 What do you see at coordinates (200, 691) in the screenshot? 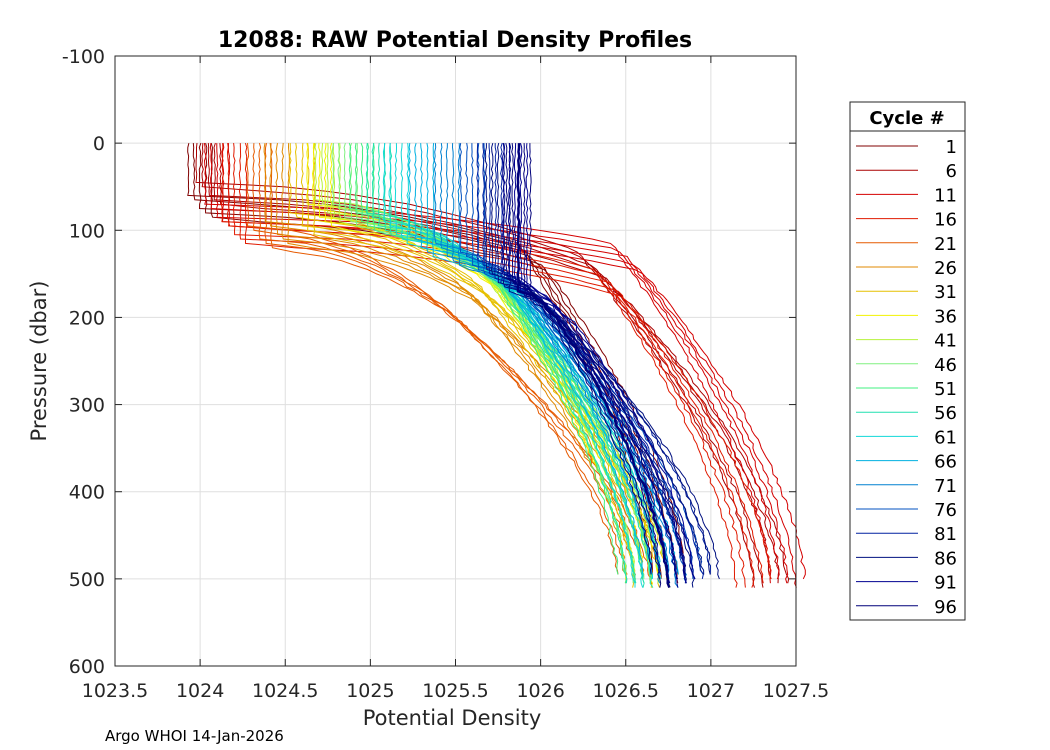
I see `x-tick-label: 1024` at bounding box center [200, 691].